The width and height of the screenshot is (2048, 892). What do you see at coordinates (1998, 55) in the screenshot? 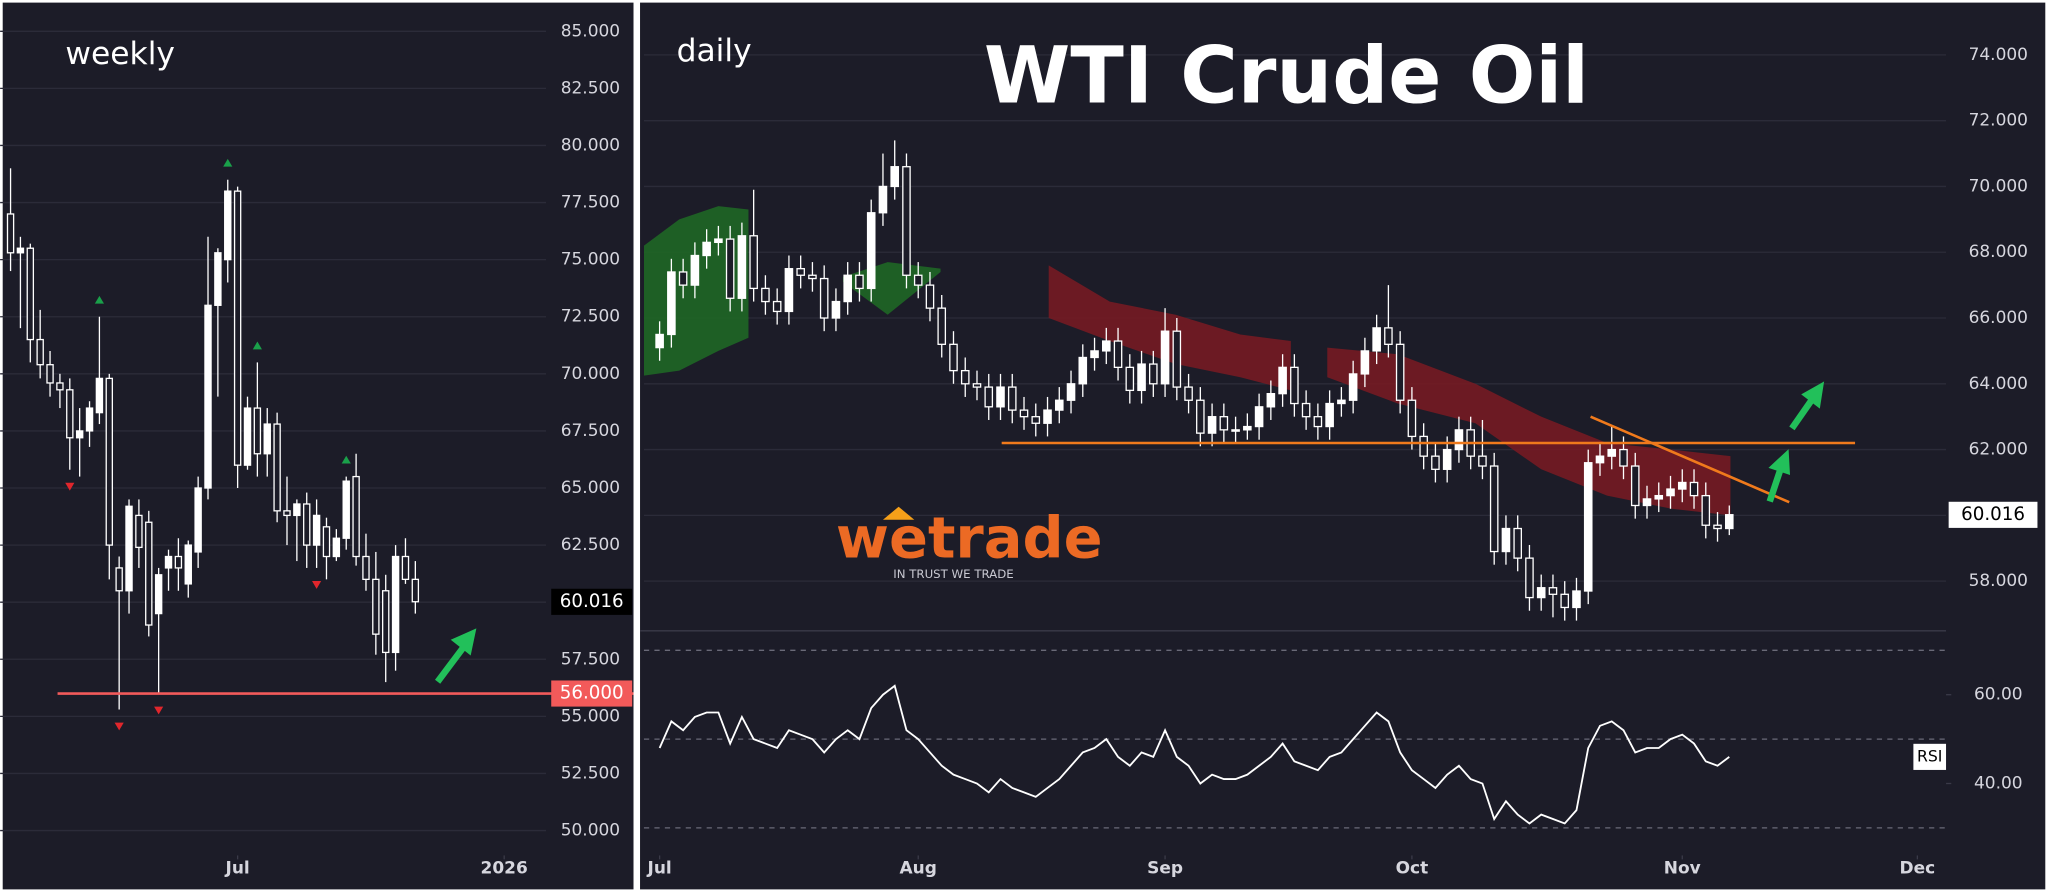
I see `y-tick-label: 74.000` at bounding box center [1998, 55].